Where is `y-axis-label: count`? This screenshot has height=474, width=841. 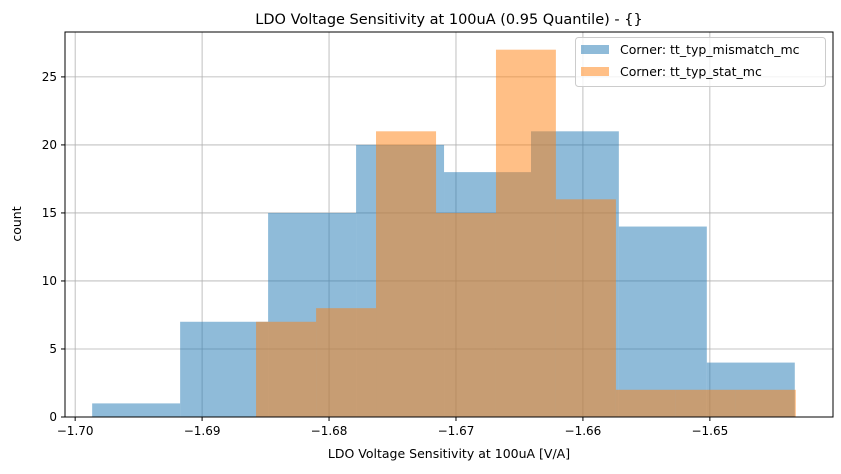
y-axis-label: count is located at coordinates (16, 223).